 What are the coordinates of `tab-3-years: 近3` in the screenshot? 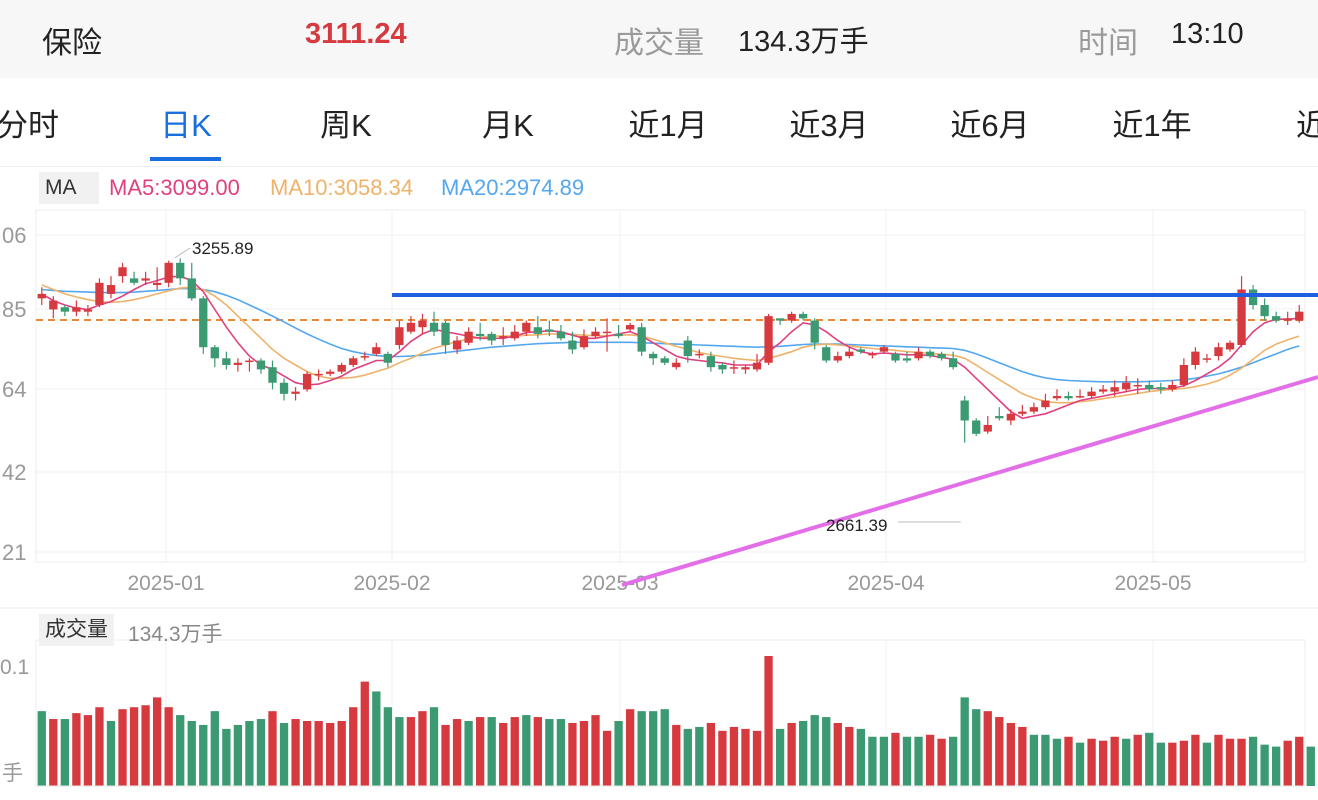 It's located at (1307, 125).